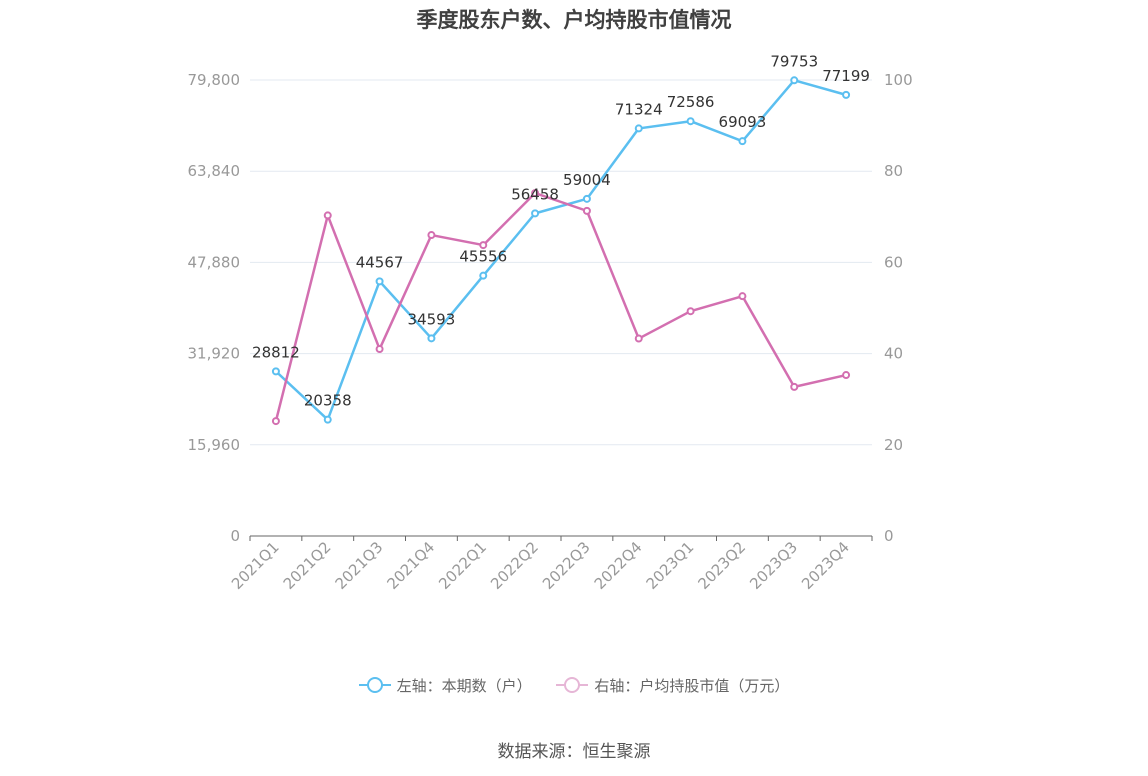  What do you see at coordinates (889, 536) in the screenshot?
I see `right-axis-tick-label: 0` at bounding box center [889, 536].